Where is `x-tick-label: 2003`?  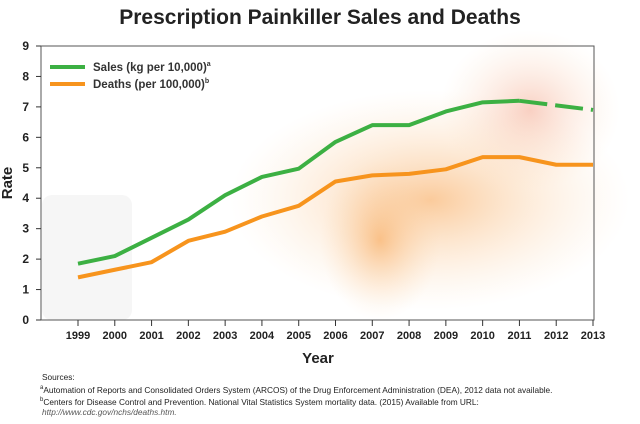
x-tick-label: 2003 is located at coordinates (225, 336).